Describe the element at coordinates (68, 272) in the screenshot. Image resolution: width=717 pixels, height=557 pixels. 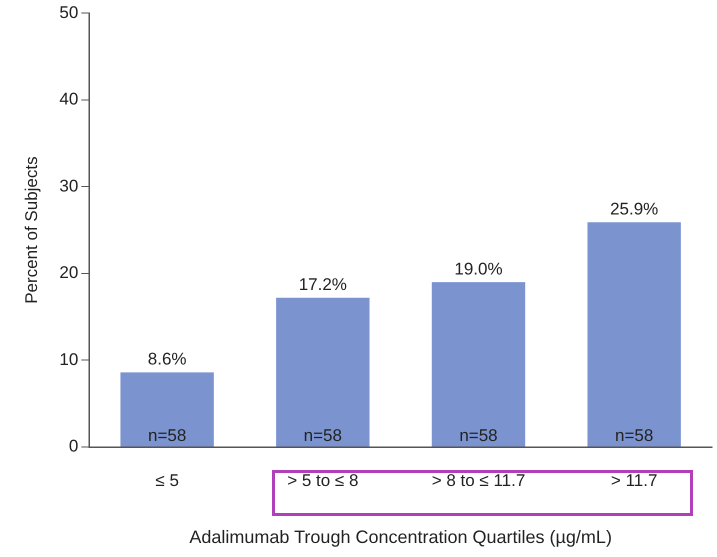
I see `y-tick-label: 20` at that location.